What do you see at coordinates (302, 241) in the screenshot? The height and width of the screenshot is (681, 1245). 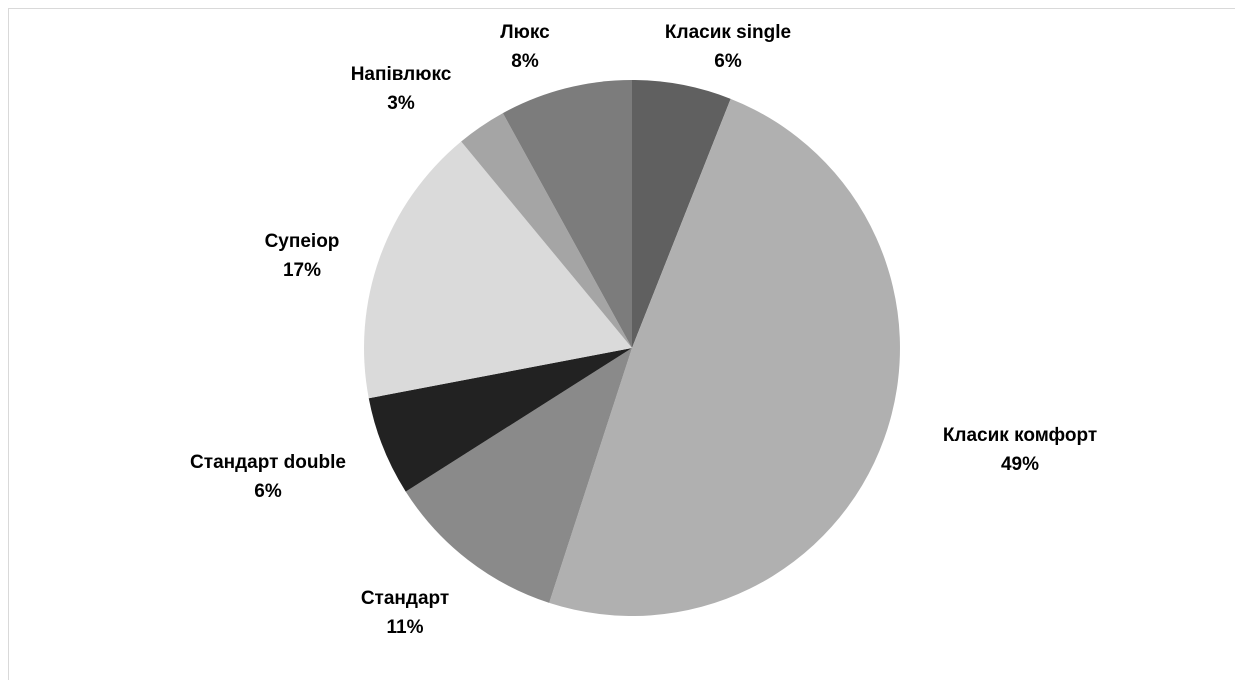 I see `slice-name: Супеіор` at bounding box center [302, 241].